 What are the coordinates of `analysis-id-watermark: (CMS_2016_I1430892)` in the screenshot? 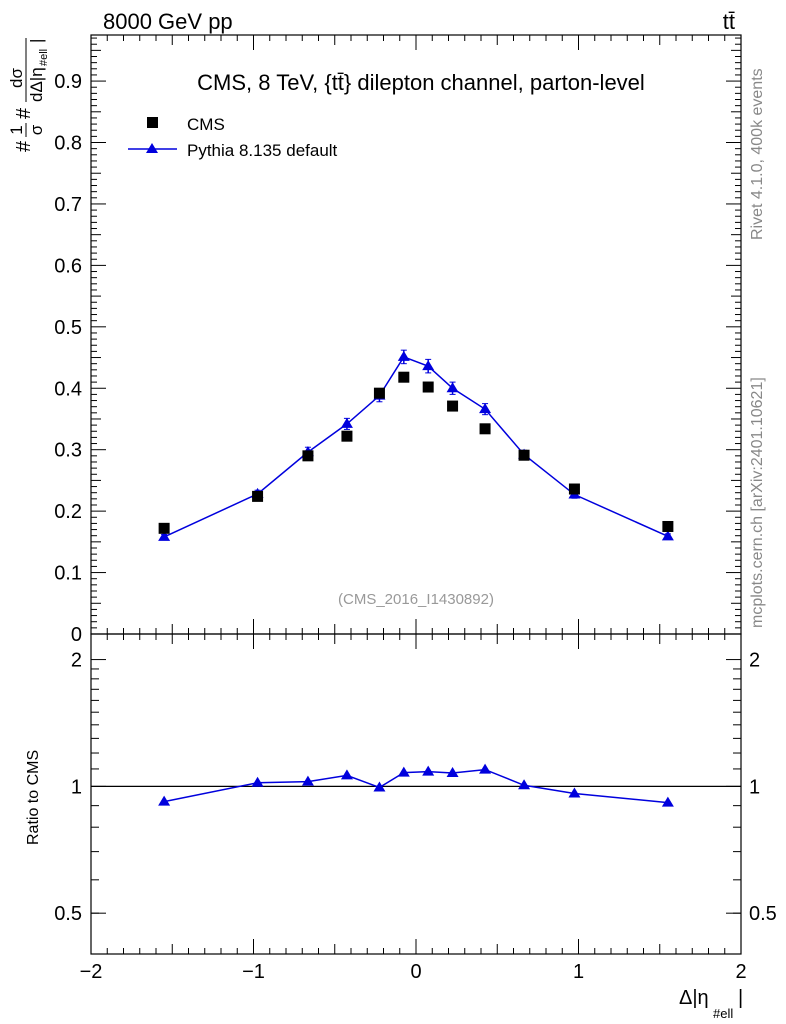 It's located at (416, 599).